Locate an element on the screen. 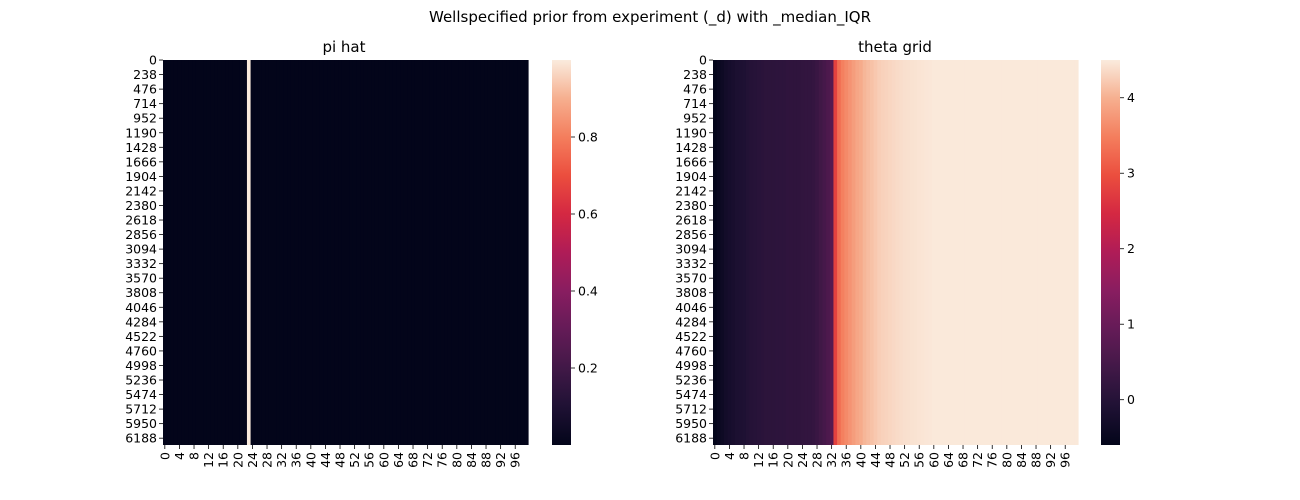 The width and height of the screenshot is (1300, 500). x-tick-label: 0 is located at coordinates (164, 456).